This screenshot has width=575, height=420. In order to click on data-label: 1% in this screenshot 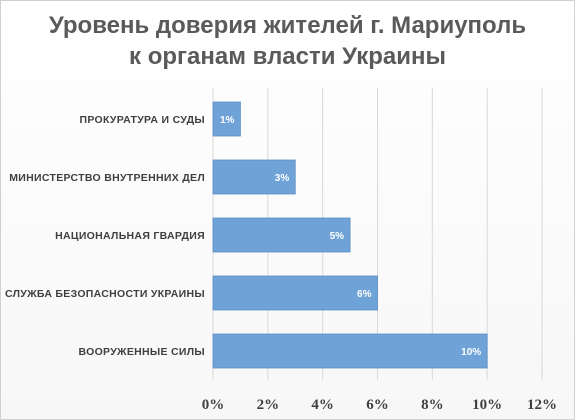, I will do `click(227, 120)`.